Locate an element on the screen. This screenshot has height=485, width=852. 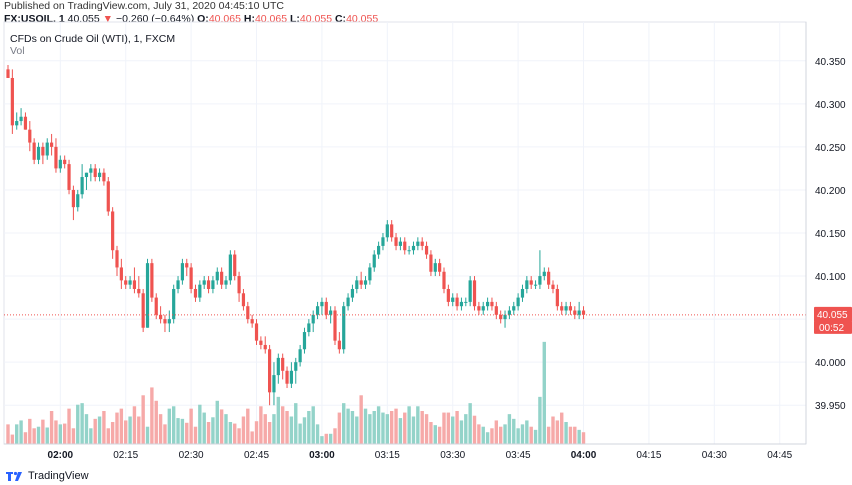
volume-legend: Vol is located at coordinates (17, 51).